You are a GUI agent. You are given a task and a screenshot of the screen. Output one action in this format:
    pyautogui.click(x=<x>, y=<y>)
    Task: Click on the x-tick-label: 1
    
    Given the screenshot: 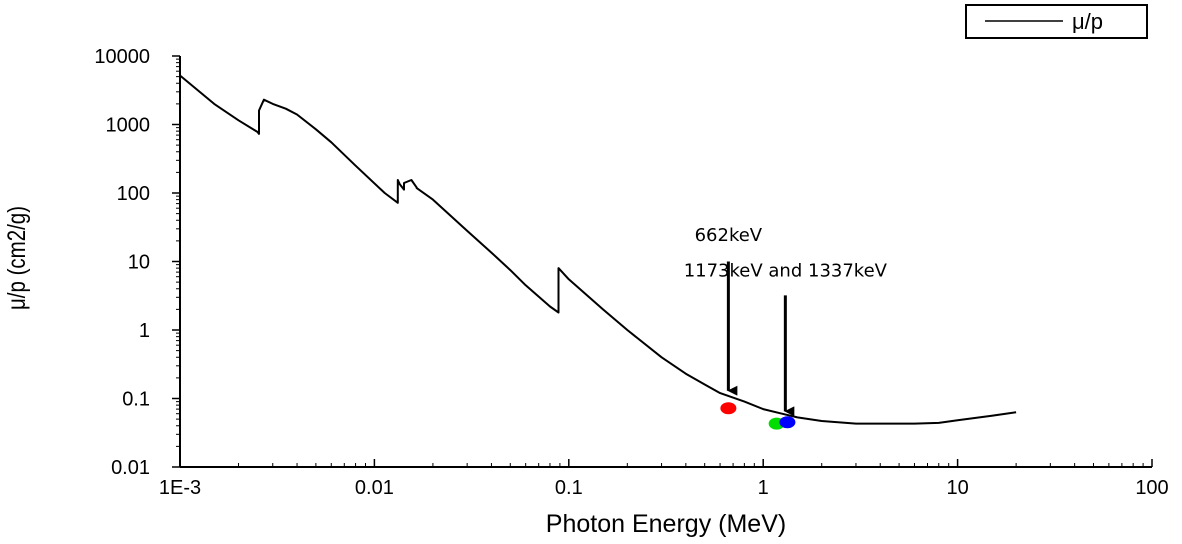 What is the action you would take?
    pyautogui.click(x=763, y=488)
    